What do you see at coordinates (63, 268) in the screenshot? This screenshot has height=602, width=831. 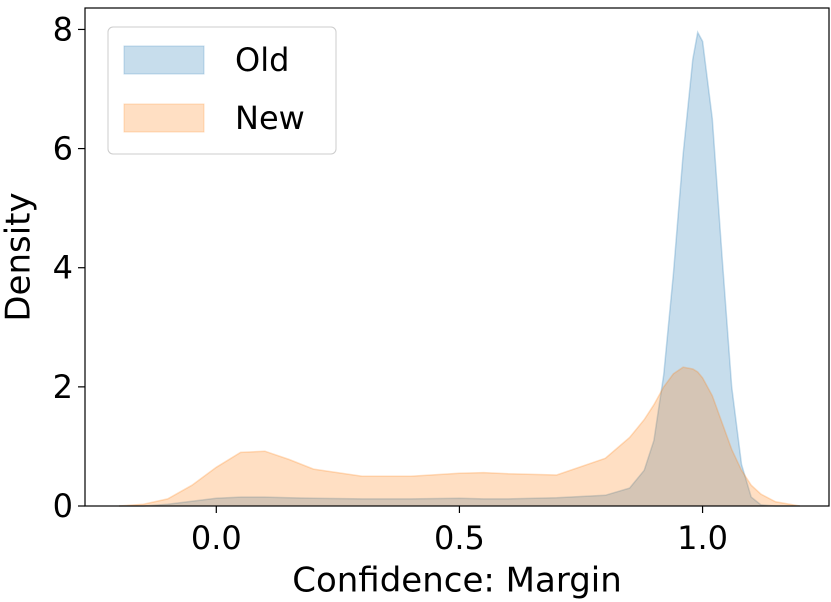 I see `y-tick-label: 4` at bounding box center [63, 268].